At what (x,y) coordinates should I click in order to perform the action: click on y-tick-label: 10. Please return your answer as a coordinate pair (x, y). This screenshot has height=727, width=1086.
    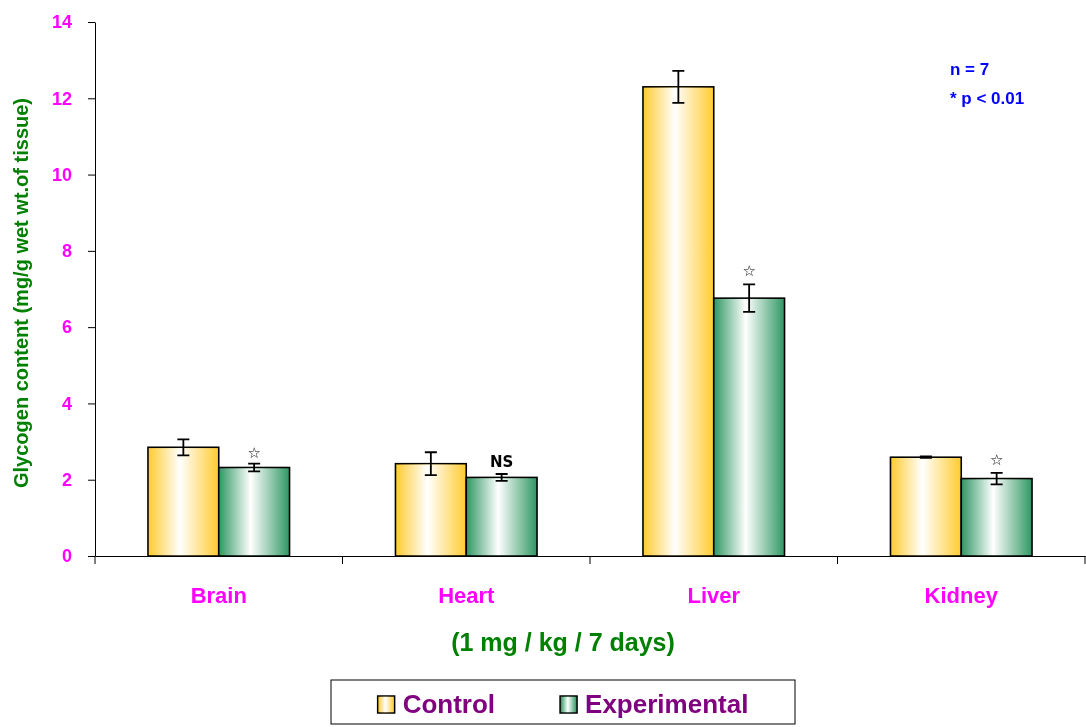
    Looking at the image, I should click on (61, 174).